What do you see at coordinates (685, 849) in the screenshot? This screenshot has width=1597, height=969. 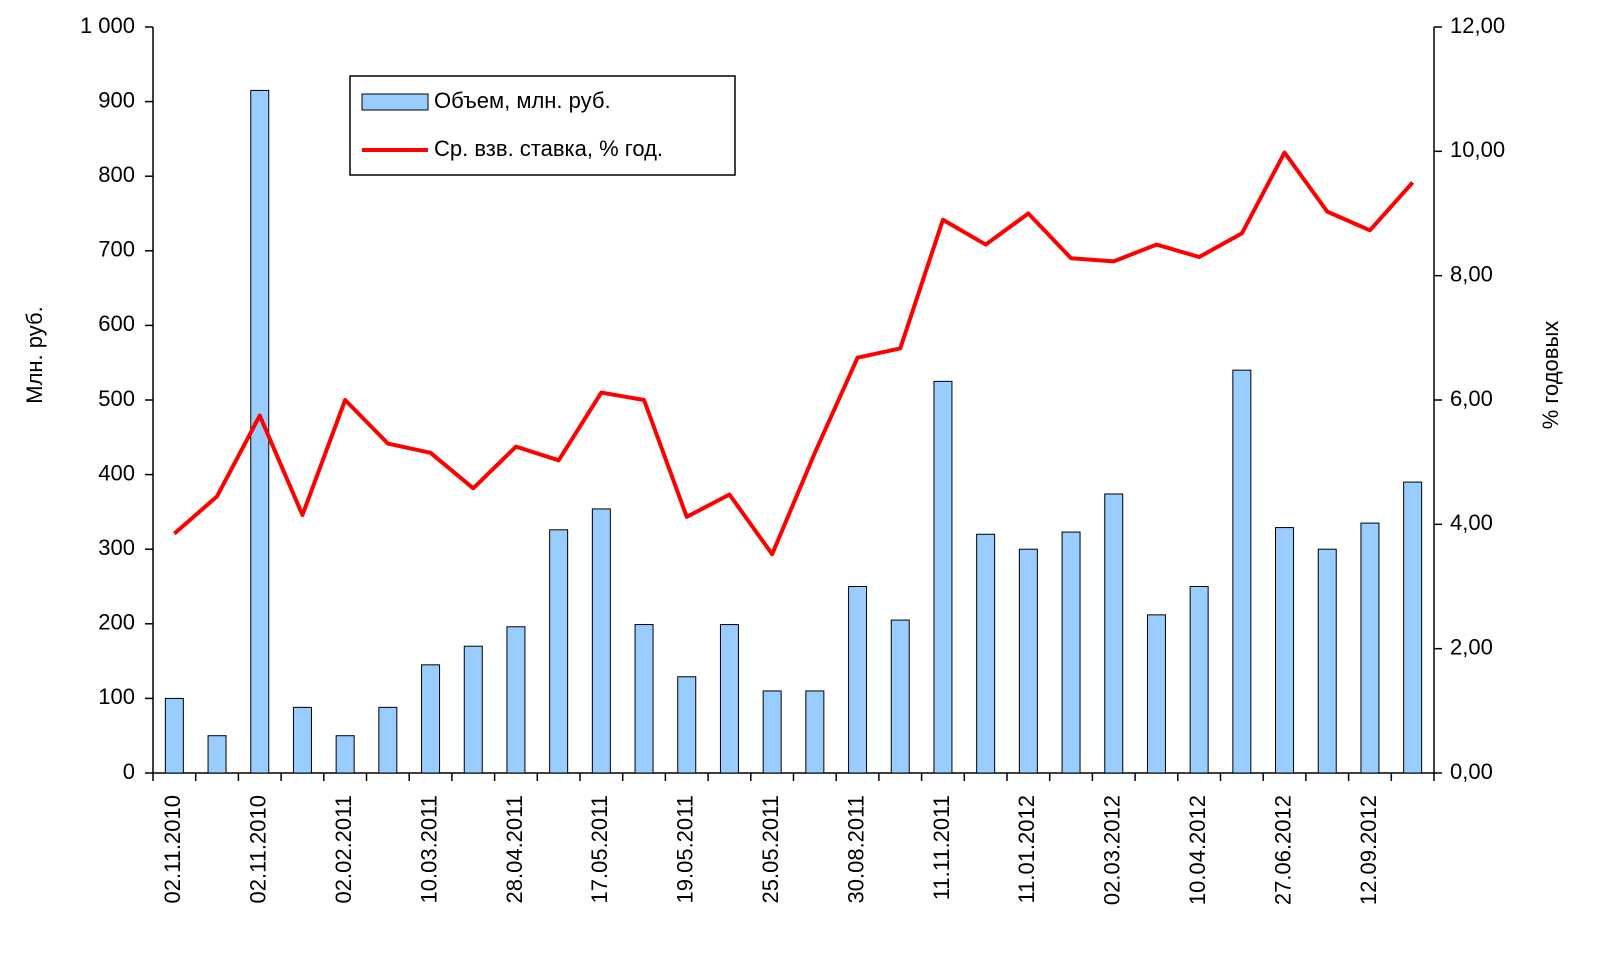 I see `x-tick-label: 19.05.2011` at bounding box center [685, 849].